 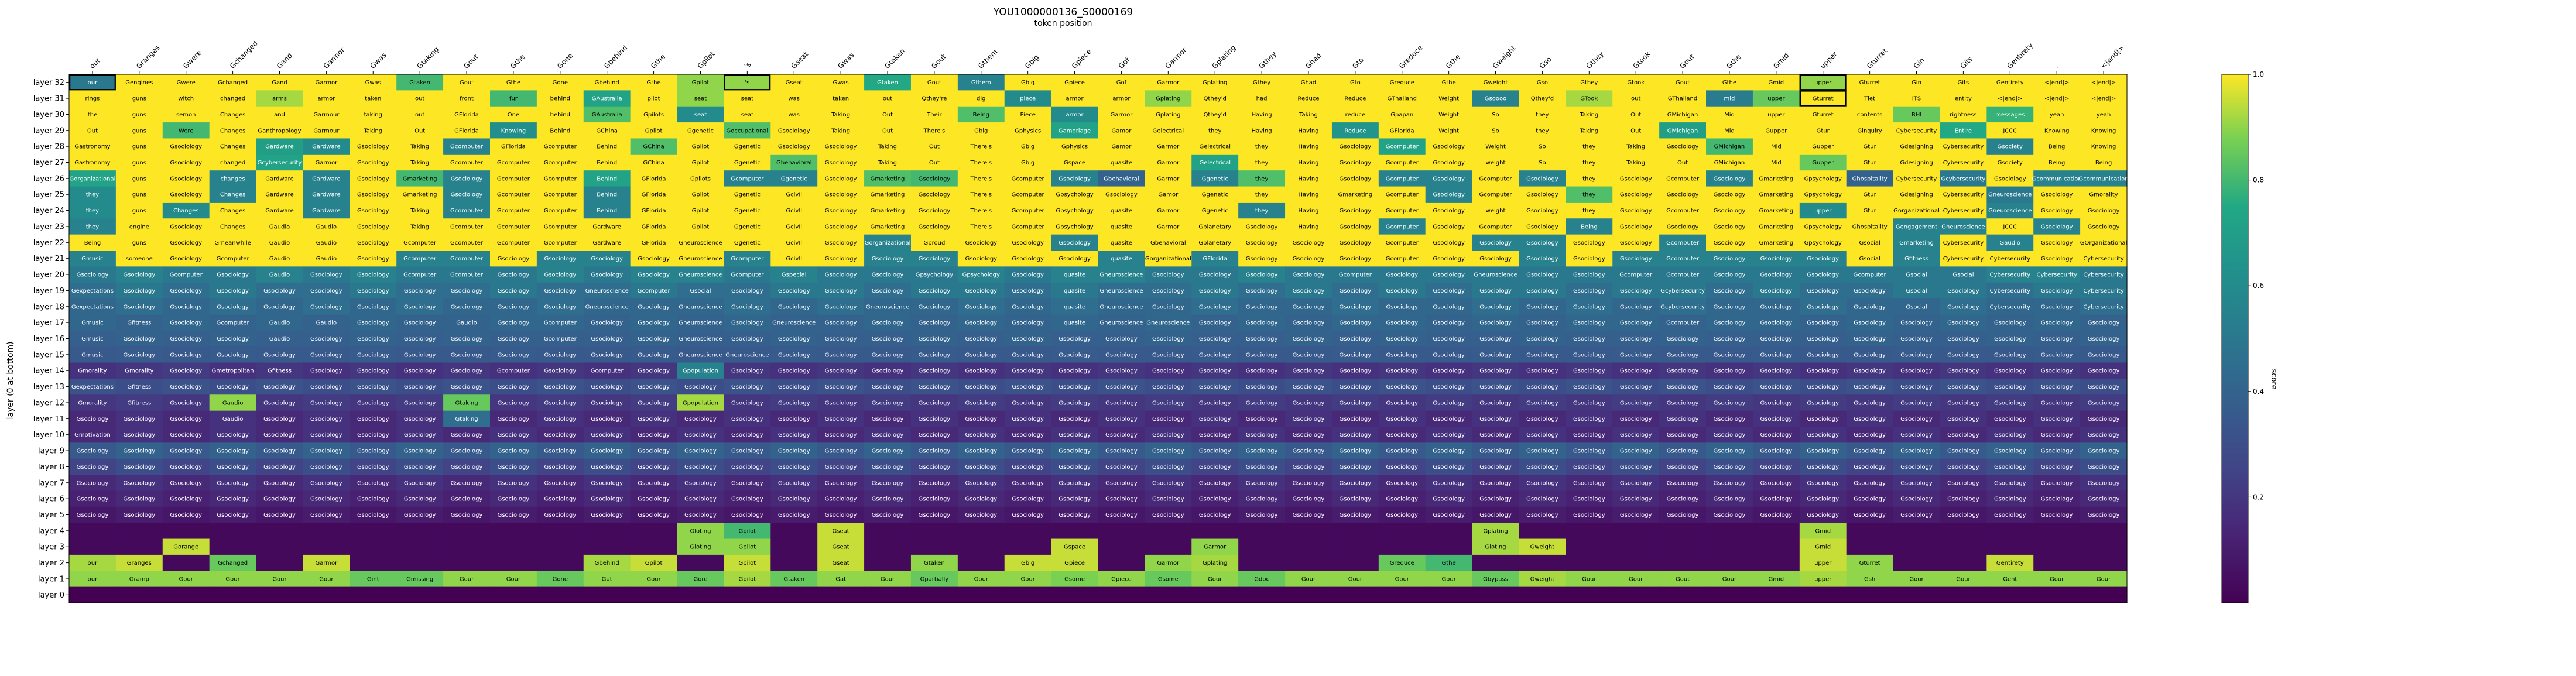 I want to click on cell-token-label: Behind, so click(x=607, y=211).